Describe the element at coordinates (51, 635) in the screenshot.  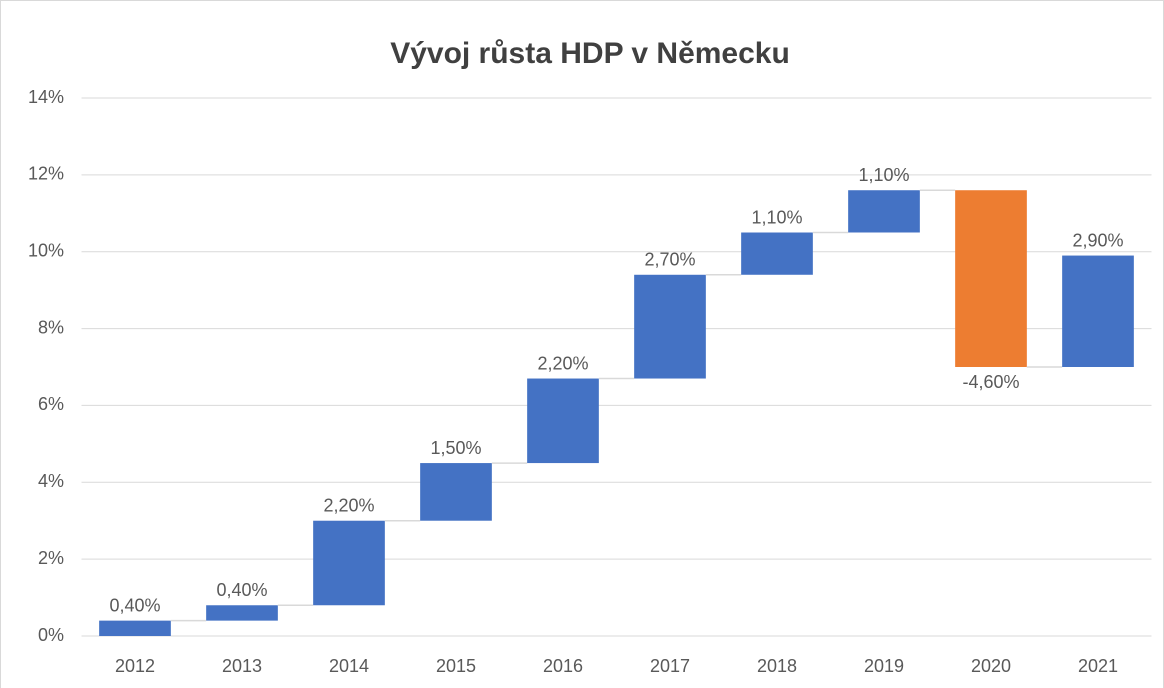
I see `y-tick-label: 0%` at that location.